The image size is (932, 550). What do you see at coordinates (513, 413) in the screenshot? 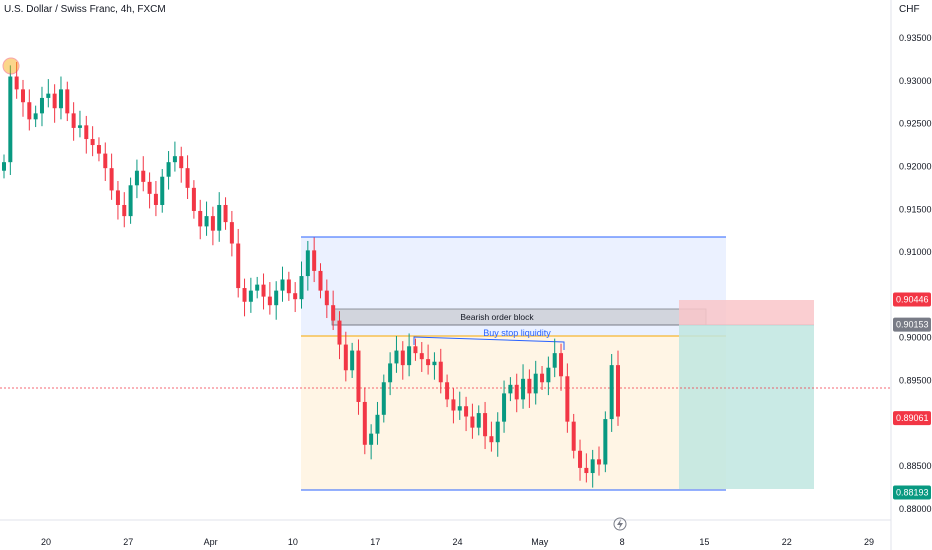
I see `discount-zone` at bounding box center [513, 413].